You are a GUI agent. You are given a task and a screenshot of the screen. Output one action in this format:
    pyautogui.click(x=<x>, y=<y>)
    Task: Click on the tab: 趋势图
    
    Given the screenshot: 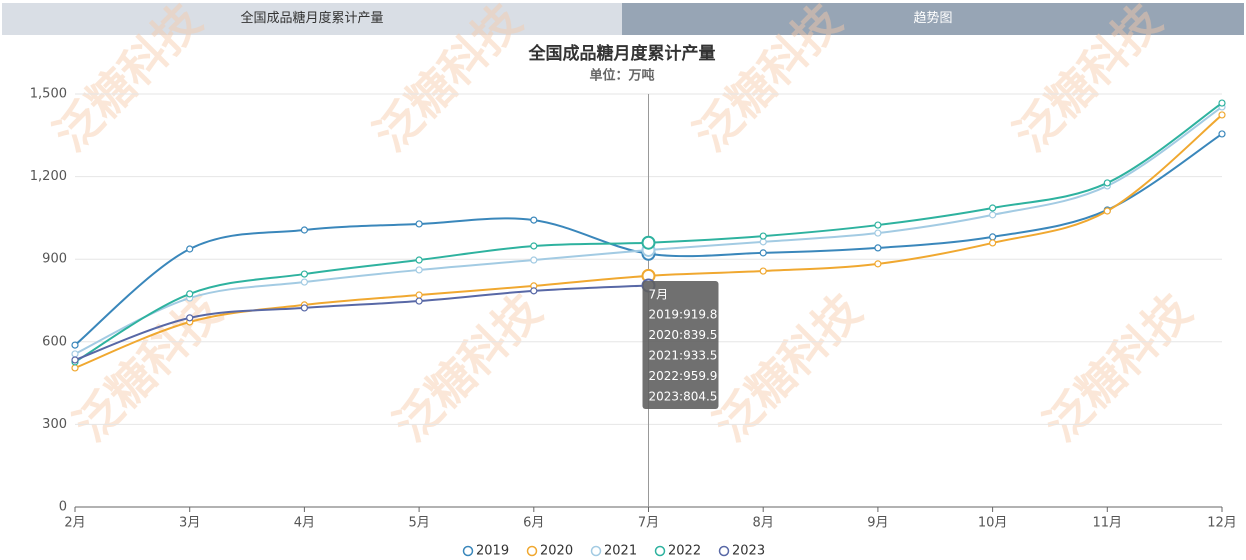 What is the action you would take?
    pyautogui.click(x=933, y=19)
    